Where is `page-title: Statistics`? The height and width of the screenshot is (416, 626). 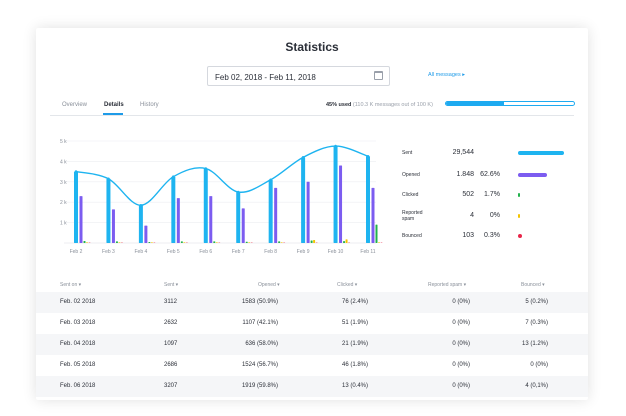 page-title: Statistics is located at coordinates (312, 47).